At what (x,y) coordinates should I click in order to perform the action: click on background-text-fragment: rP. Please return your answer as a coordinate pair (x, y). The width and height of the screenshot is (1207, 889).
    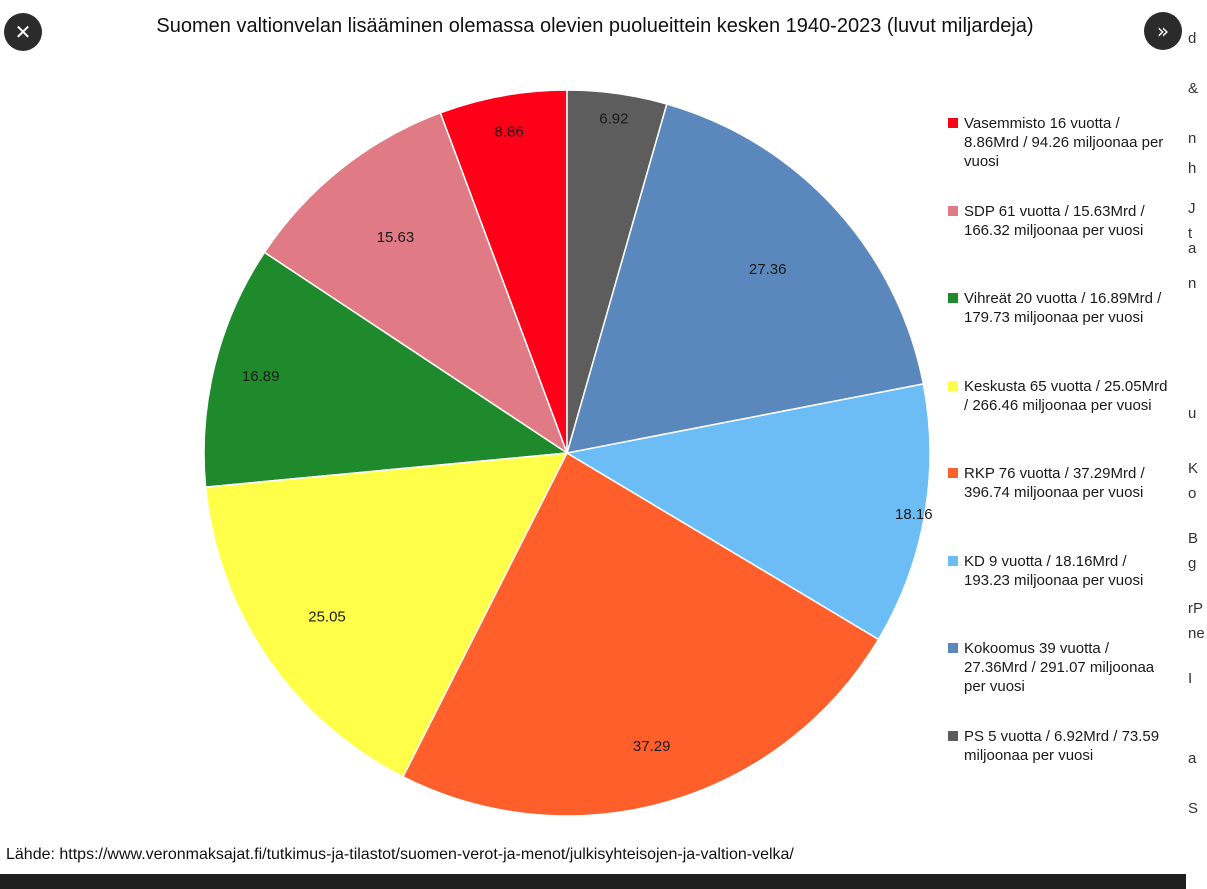
    Looking at the image, I should click on (1195, 608).